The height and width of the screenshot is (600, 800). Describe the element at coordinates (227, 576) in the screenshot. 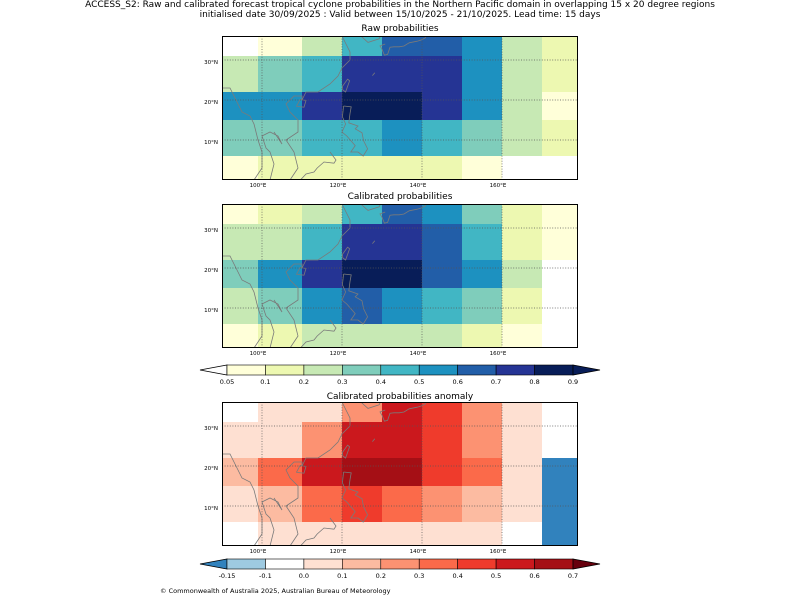

I see `colorbar-tick-label: -0.15` at that location.